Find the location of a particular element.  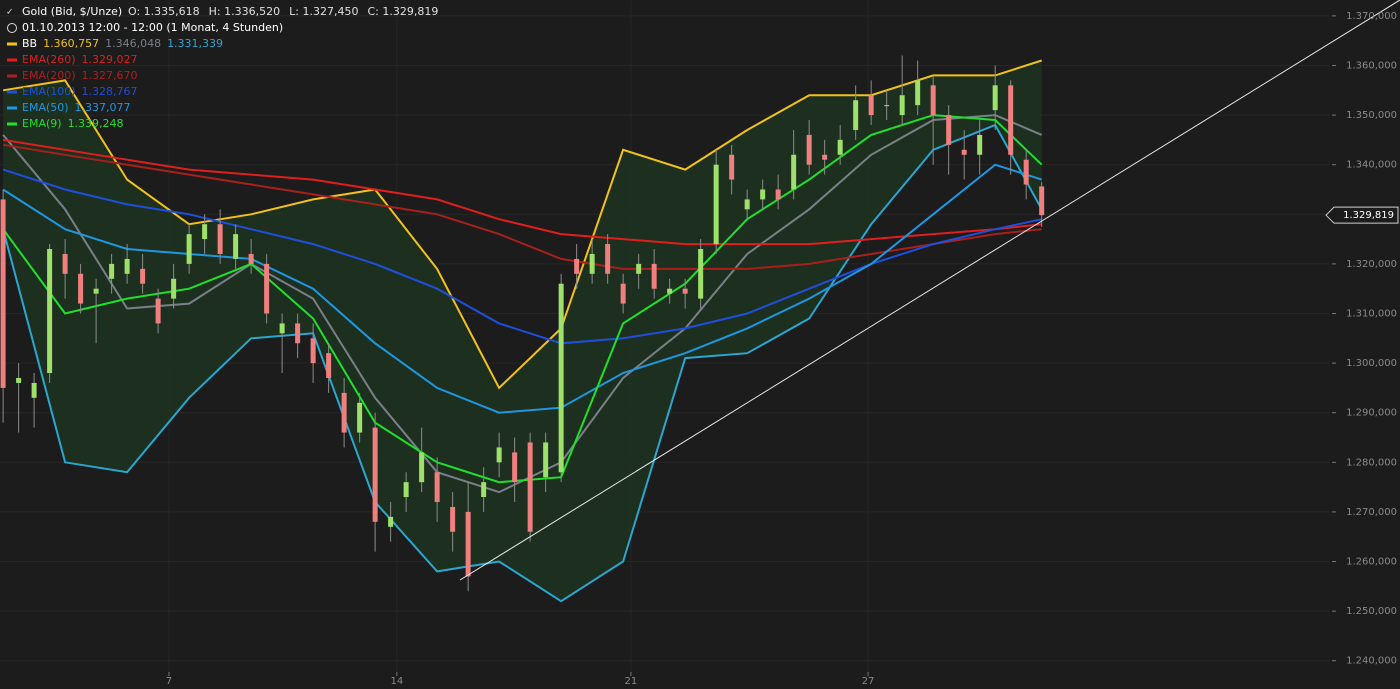

y-tick-label: 1.270,000 is located at coordinates (1371, 512).